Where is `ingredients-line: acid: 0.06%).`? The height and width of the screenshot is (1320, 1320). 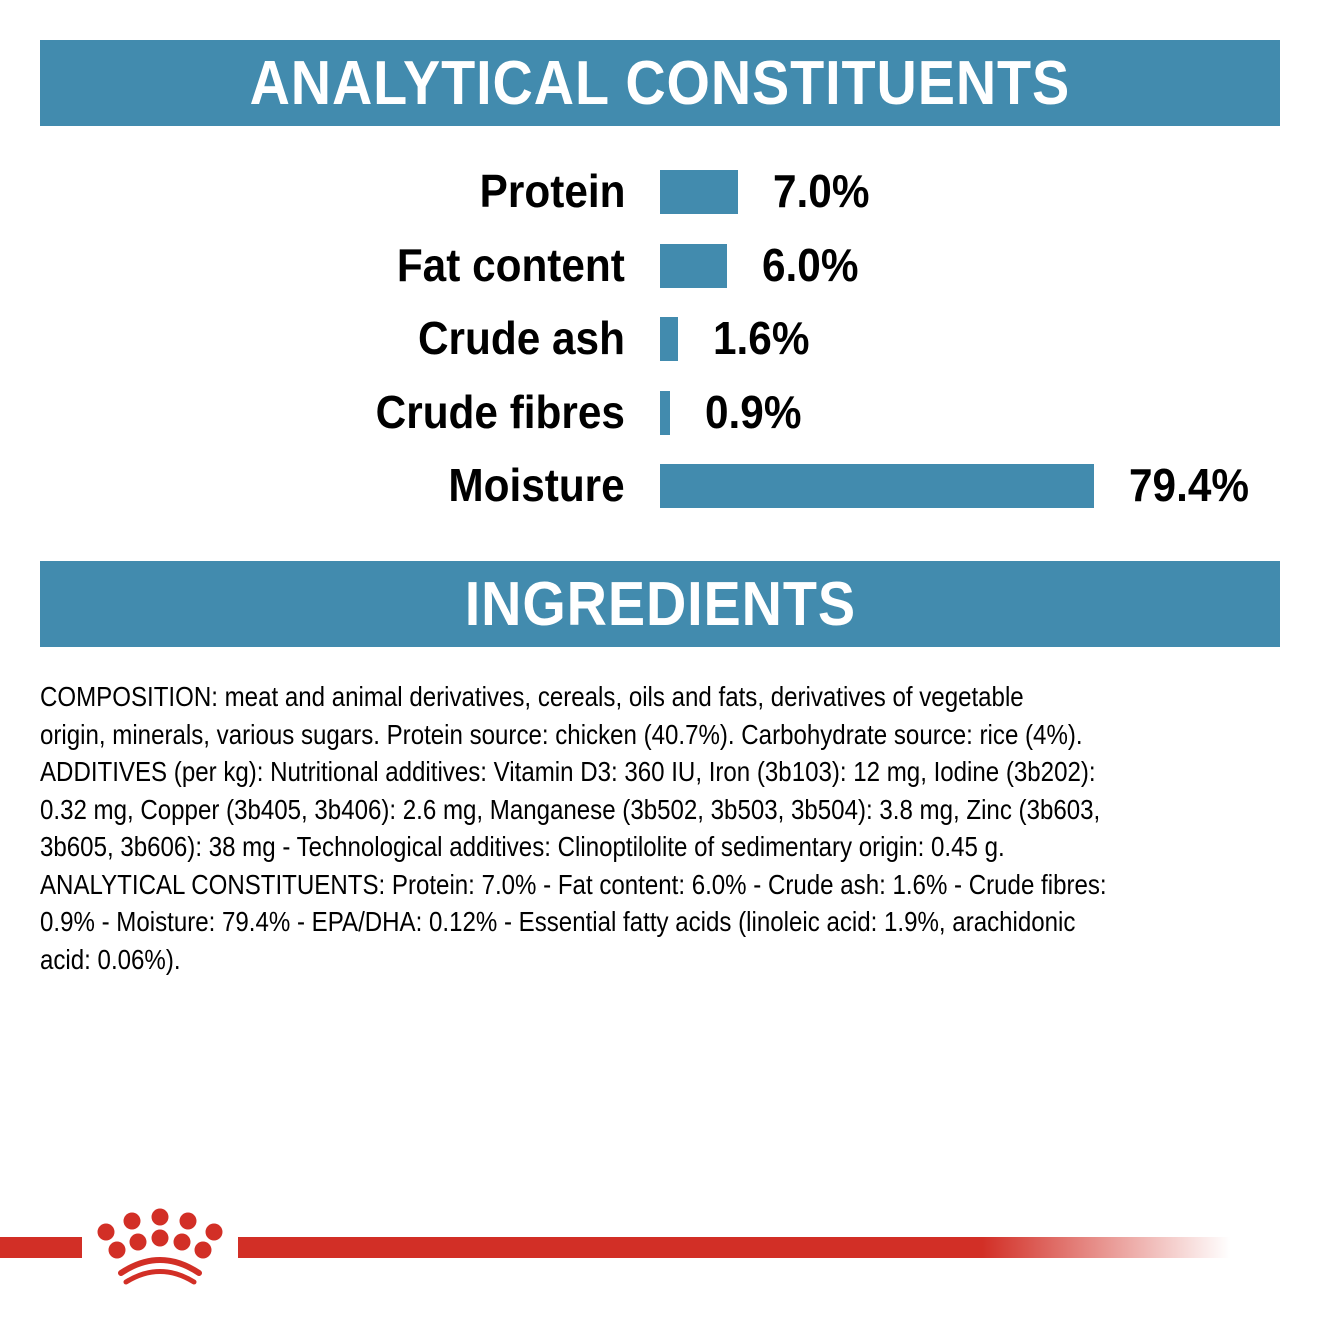
ingredients-line: acid: 0.06%). is located at coordinates (110, 959).